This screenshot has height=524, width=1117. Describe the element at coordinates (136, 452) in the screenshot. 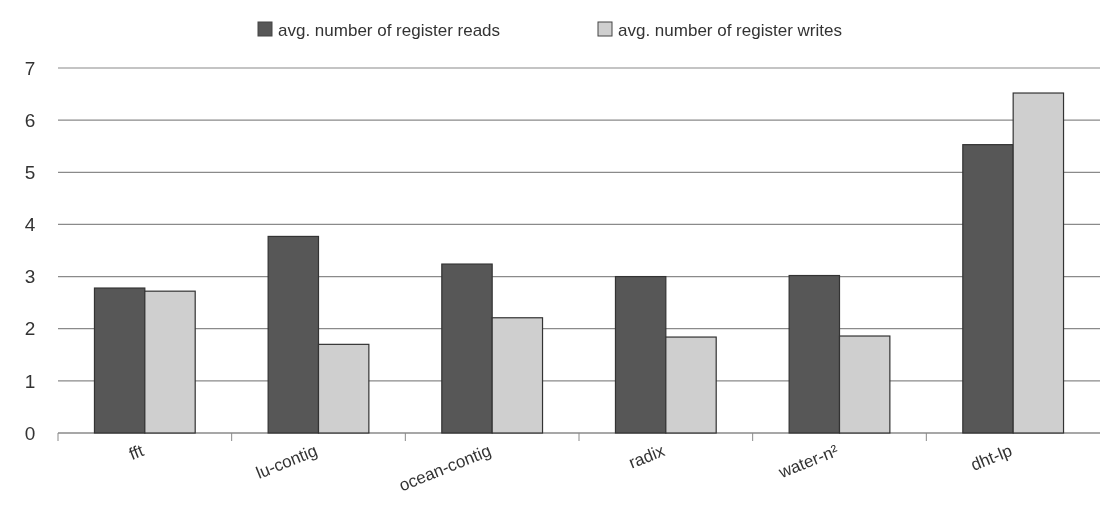

I see `x-tick-label: fft` at that location.